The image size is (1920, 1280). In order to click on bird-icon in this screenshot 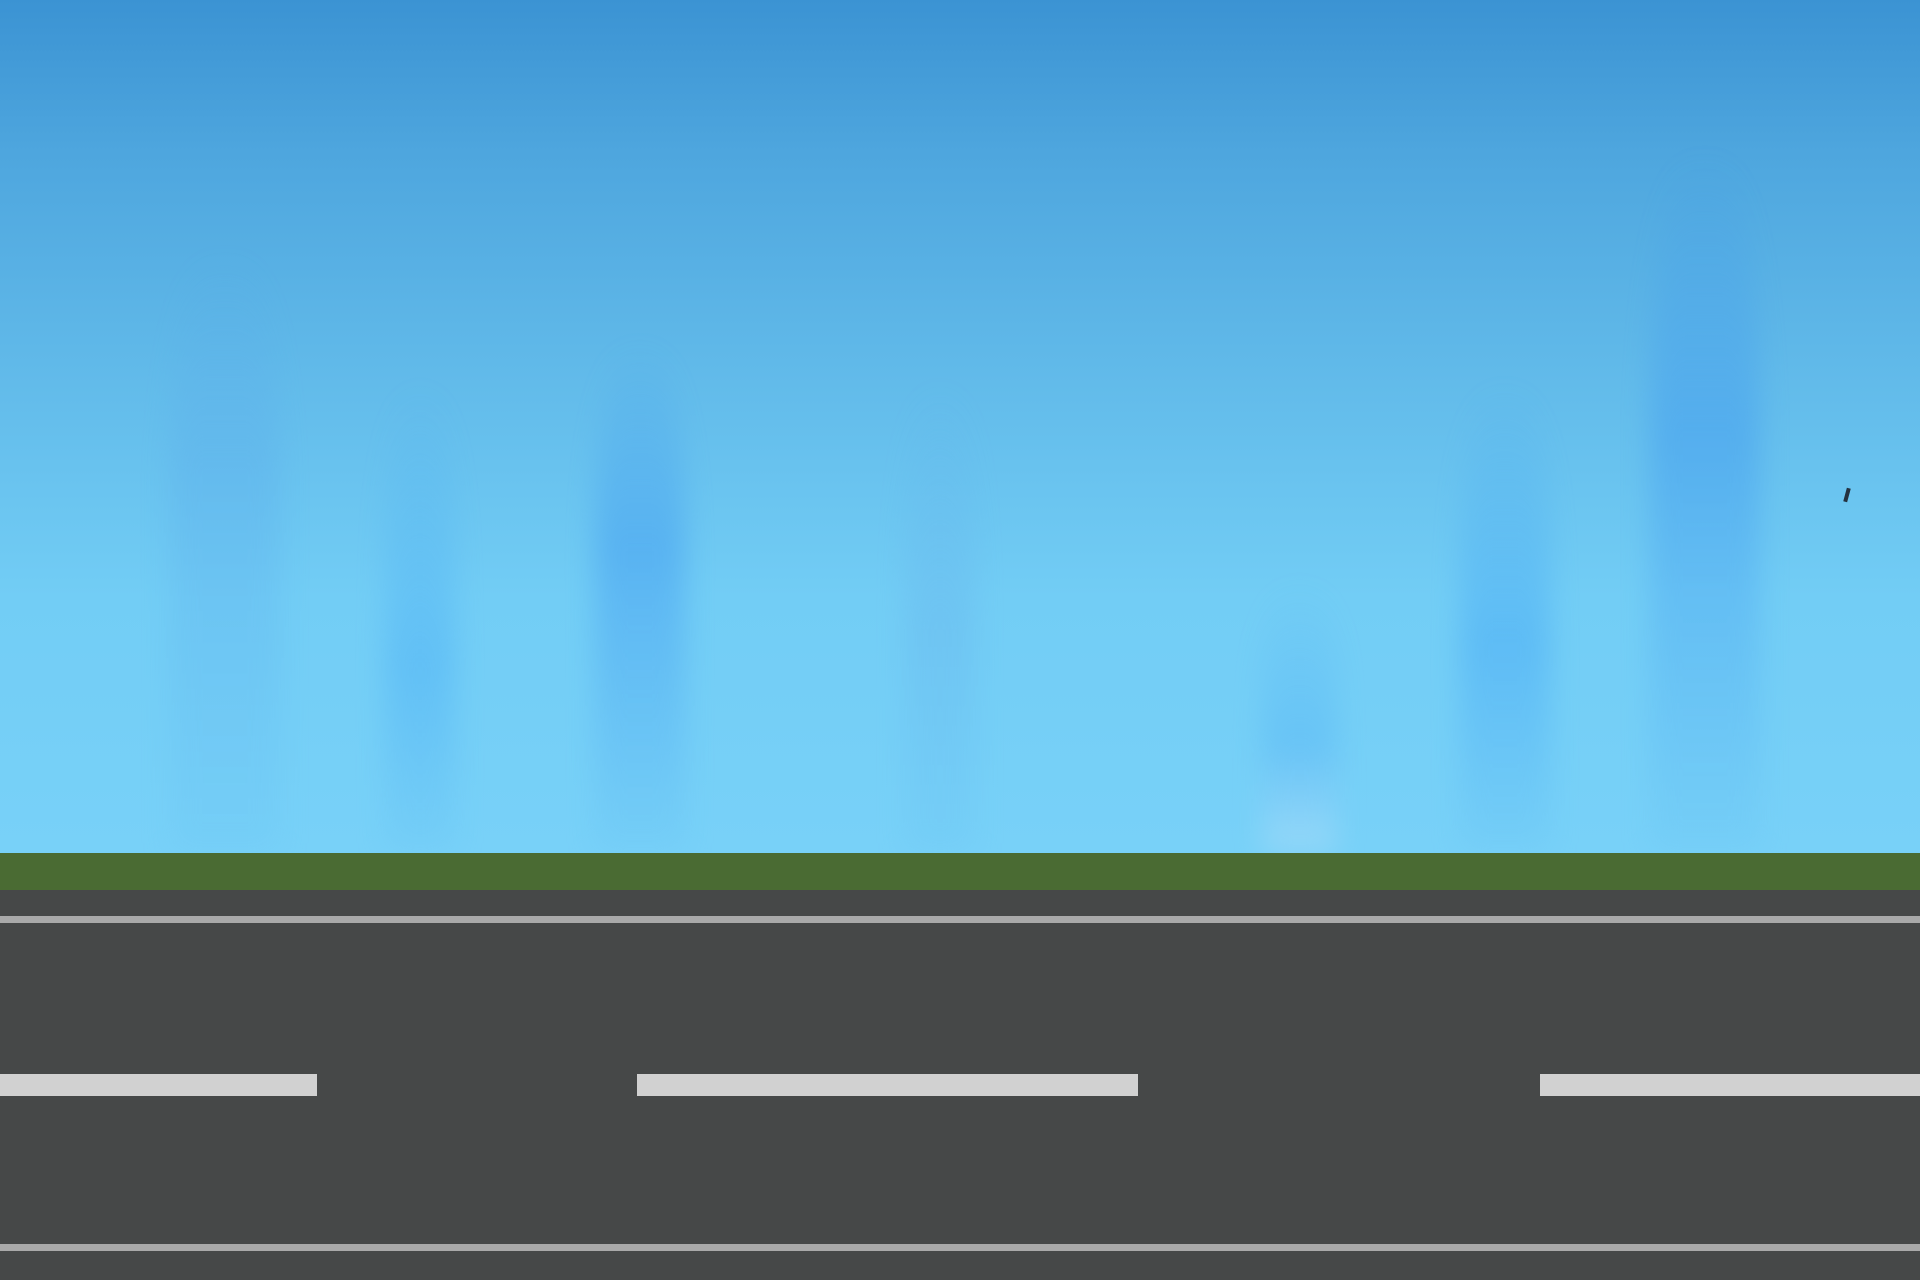, I will do `click(1847, 495)`.